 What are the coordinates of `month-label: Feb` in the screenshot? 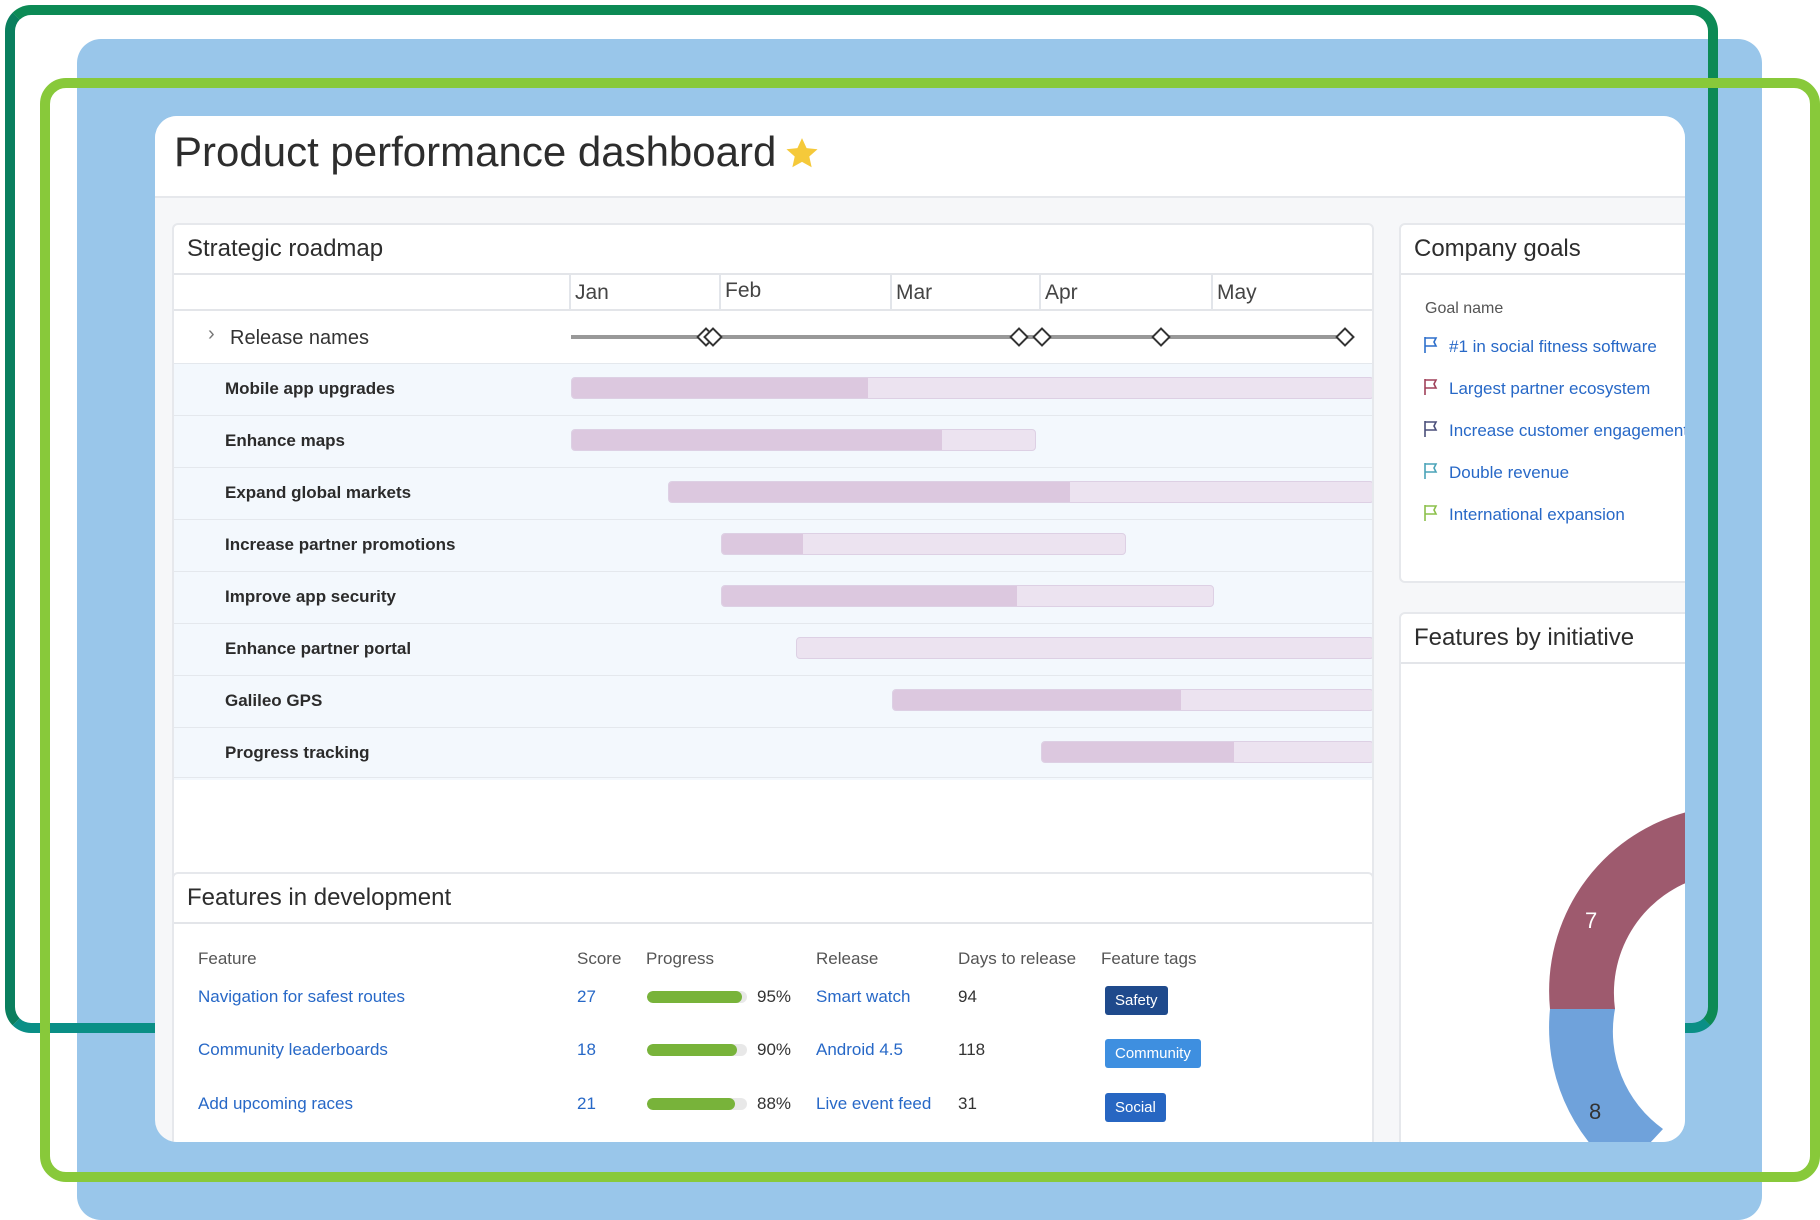 It's located at (743, 290).